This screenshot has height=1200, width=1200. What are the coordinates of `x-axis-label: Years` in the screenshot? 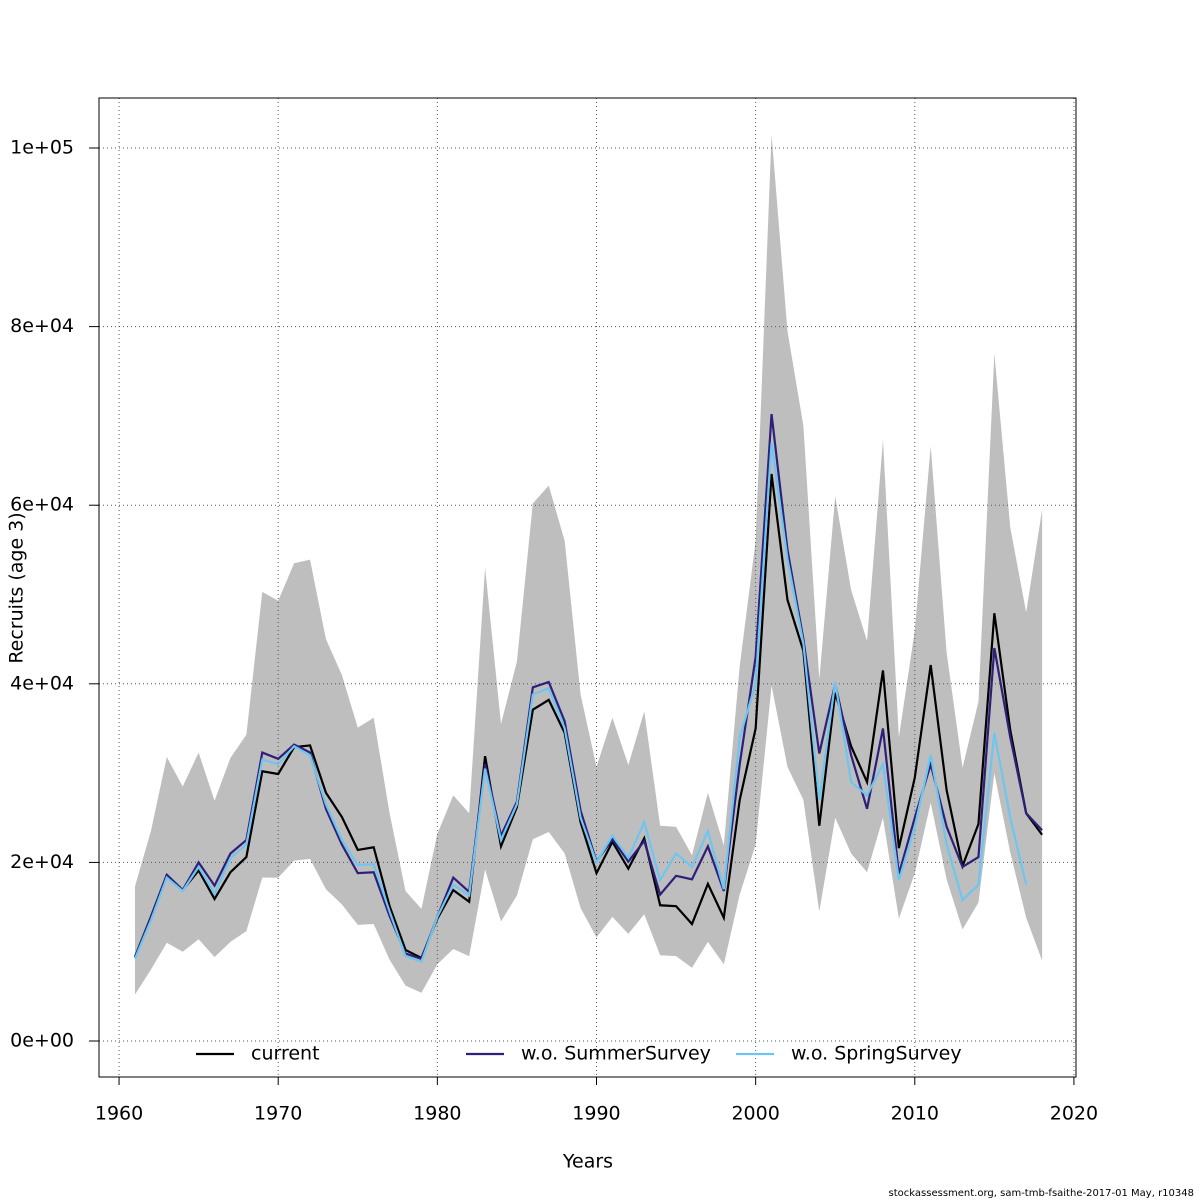 It's located at (587, 1162).